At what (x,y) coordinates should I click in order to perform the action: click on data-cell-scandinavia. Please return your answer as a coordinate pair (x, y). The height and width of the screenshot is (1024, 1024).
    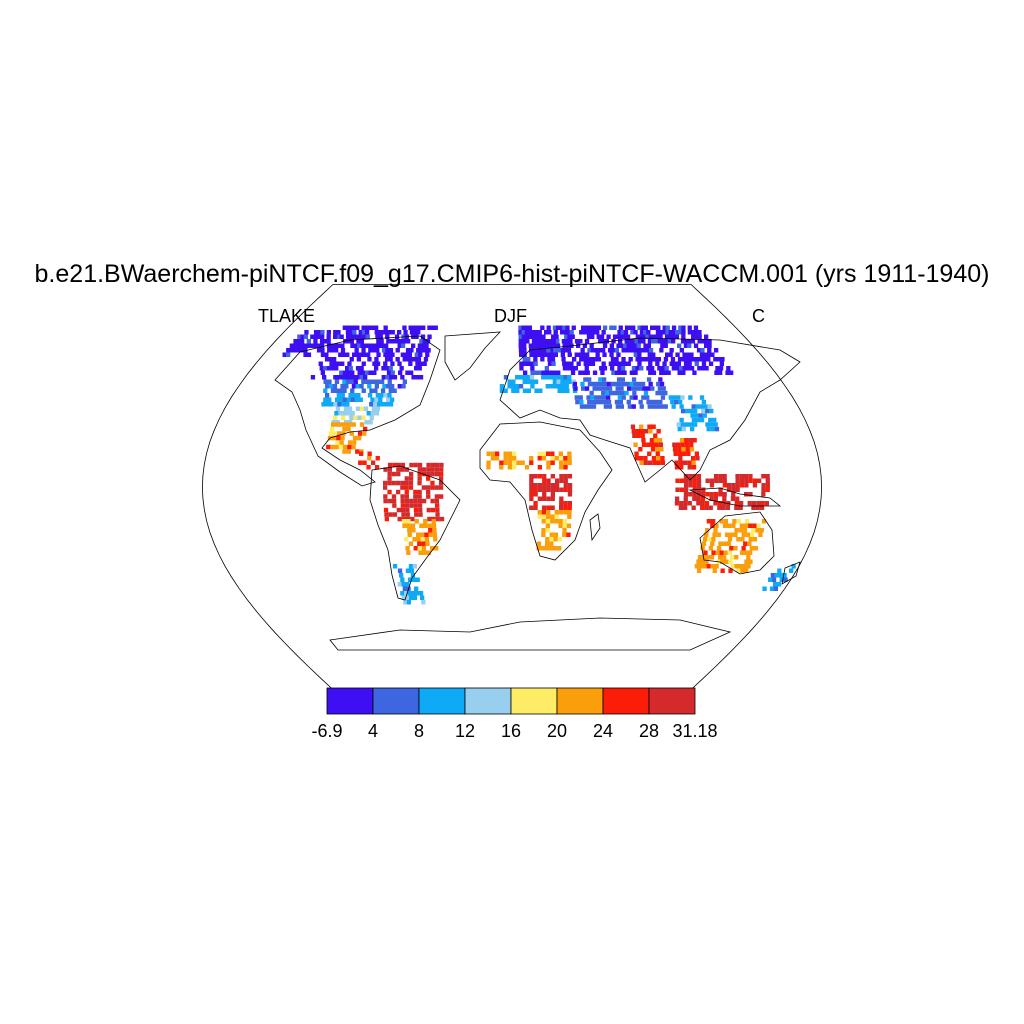
    Looking at the image, I should click on (533, 336).